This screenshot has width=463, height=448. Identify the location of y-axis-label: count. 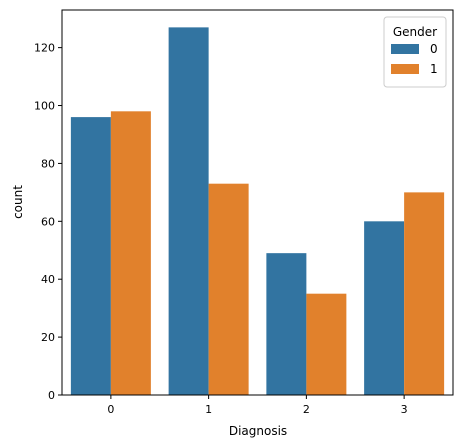
(18, 202).